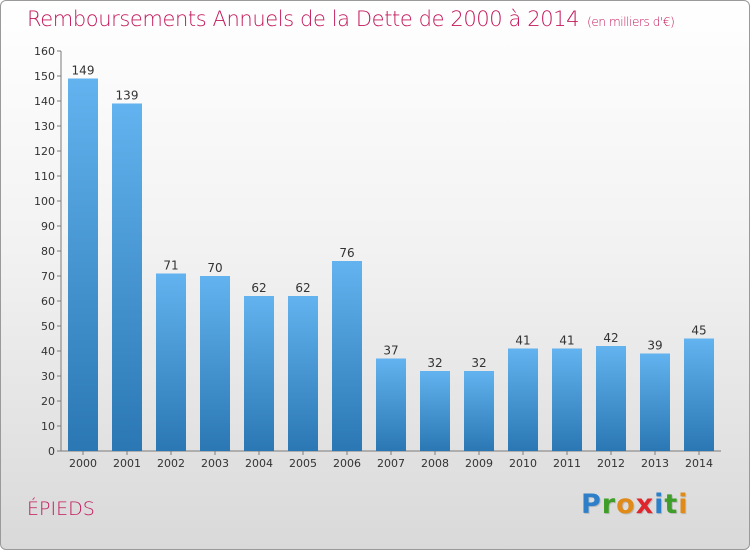 The width and height of the screenshot is (750, 550). What do you see at coordinates (303, 463) in the screenshot?
I see `x-tick-label: 2005` at bounding box center [303, 463].